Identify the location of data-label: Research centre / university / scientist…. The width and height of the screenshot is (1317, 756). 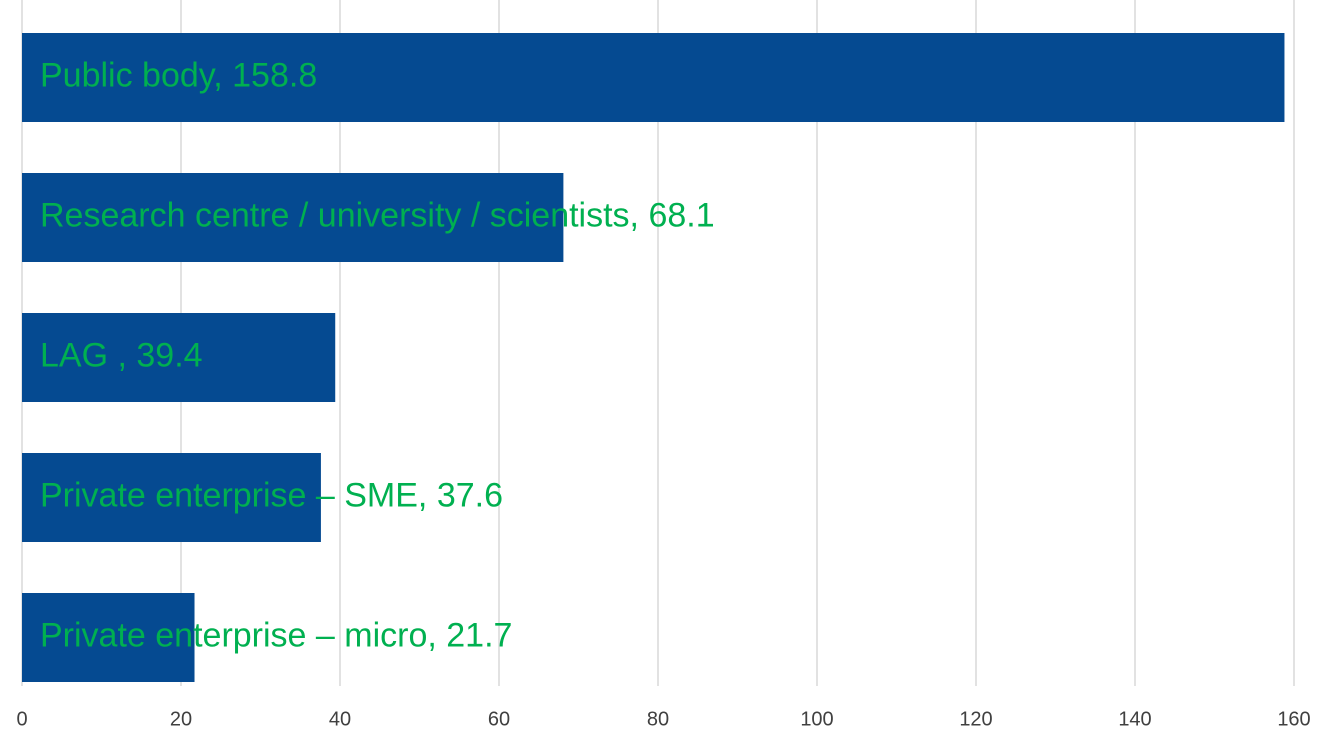
(377, 215).